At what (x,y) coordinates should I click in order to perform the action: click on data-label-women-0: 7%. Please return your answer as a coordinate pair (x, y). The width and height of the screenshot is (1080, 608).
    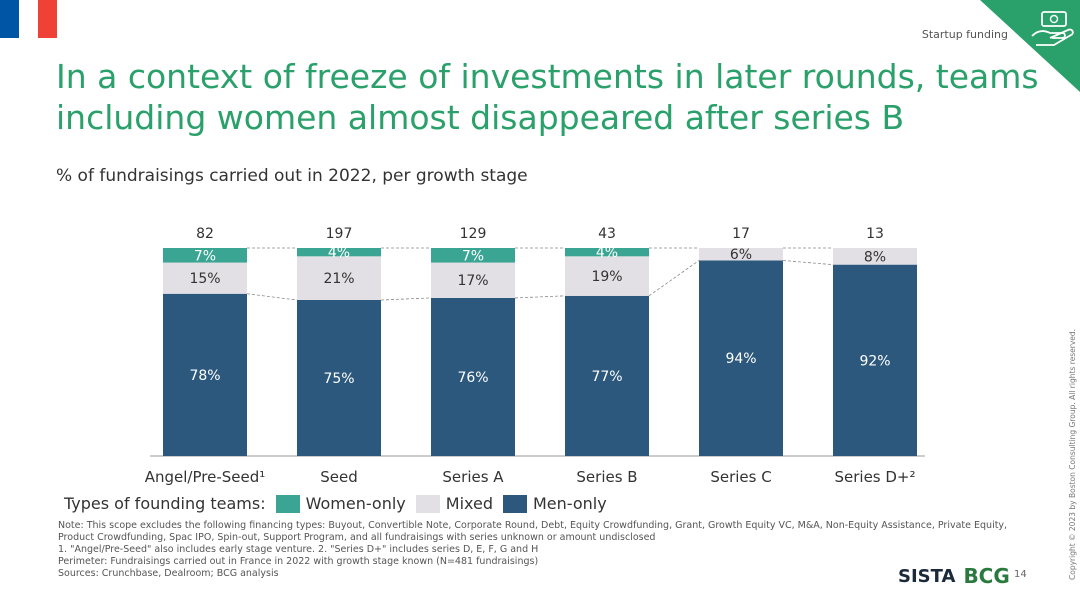
    Looking at the image, I should click on (205, 256).